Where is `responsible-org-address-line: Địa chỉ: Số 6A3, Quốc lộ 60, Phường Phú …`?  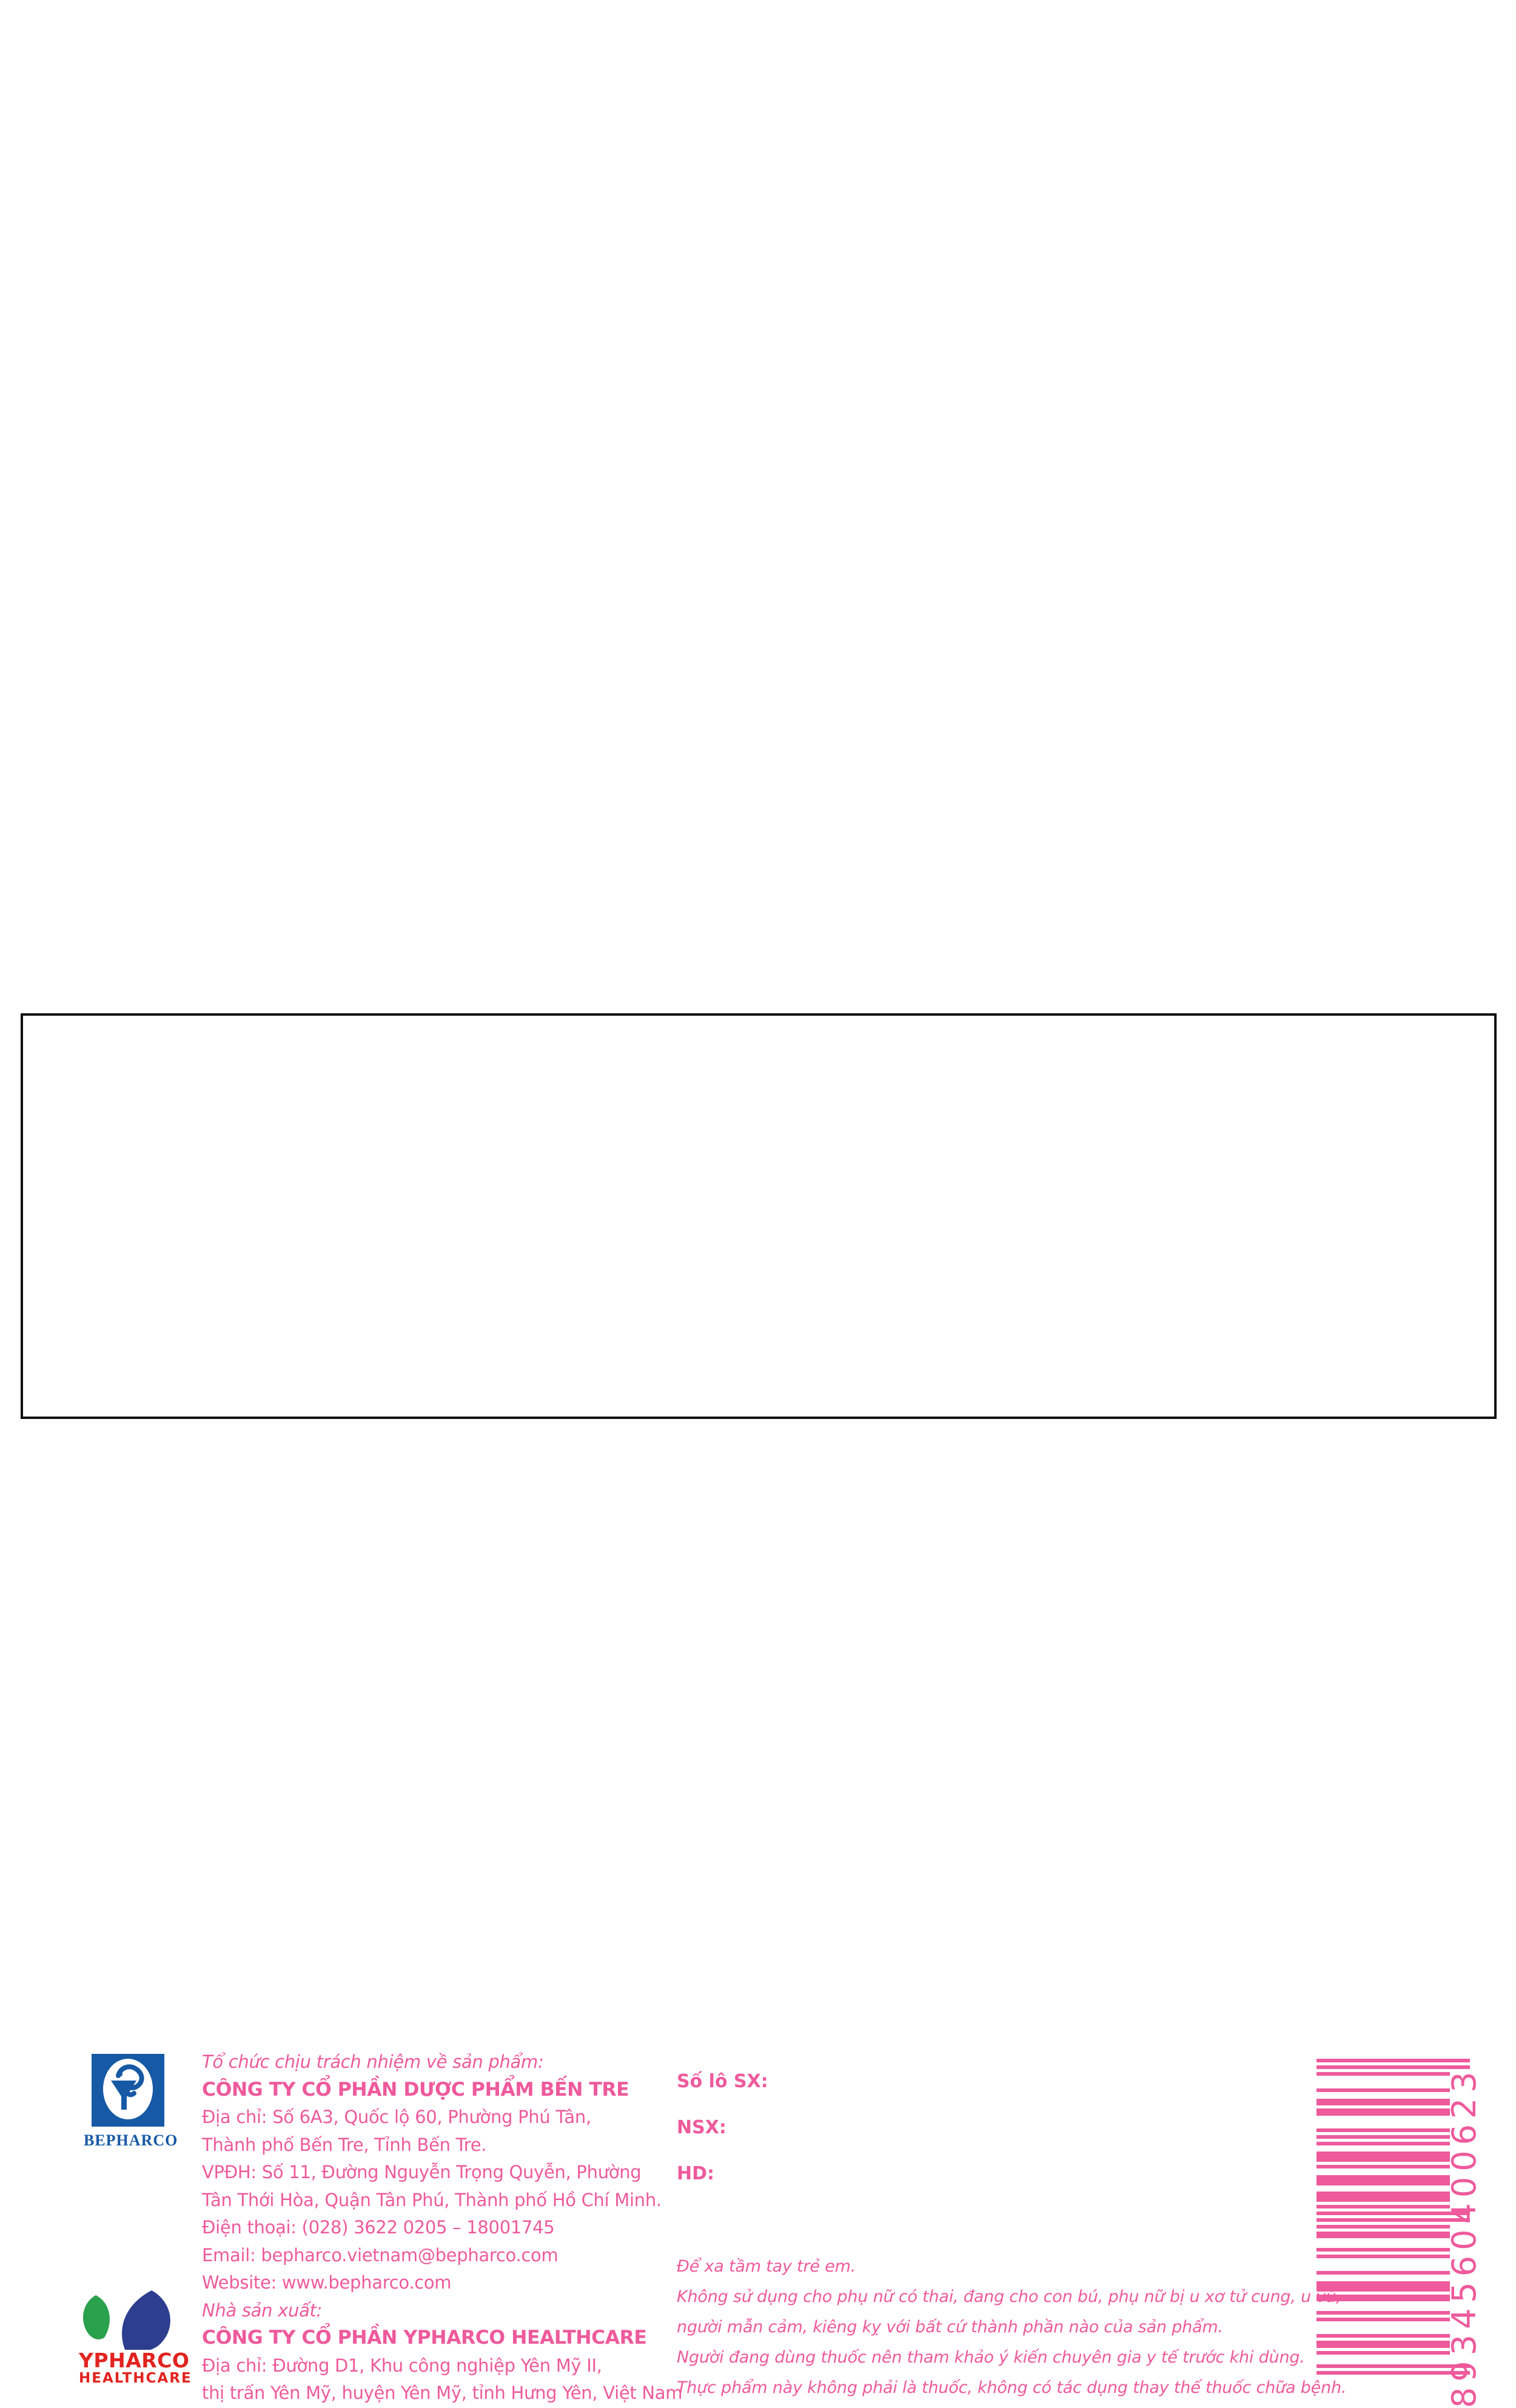
responsible-org-address-line: Địa chỉ: Số 6A3, Quốc lộ 60, Phường Phú … is located at coordinates (396, 2117).